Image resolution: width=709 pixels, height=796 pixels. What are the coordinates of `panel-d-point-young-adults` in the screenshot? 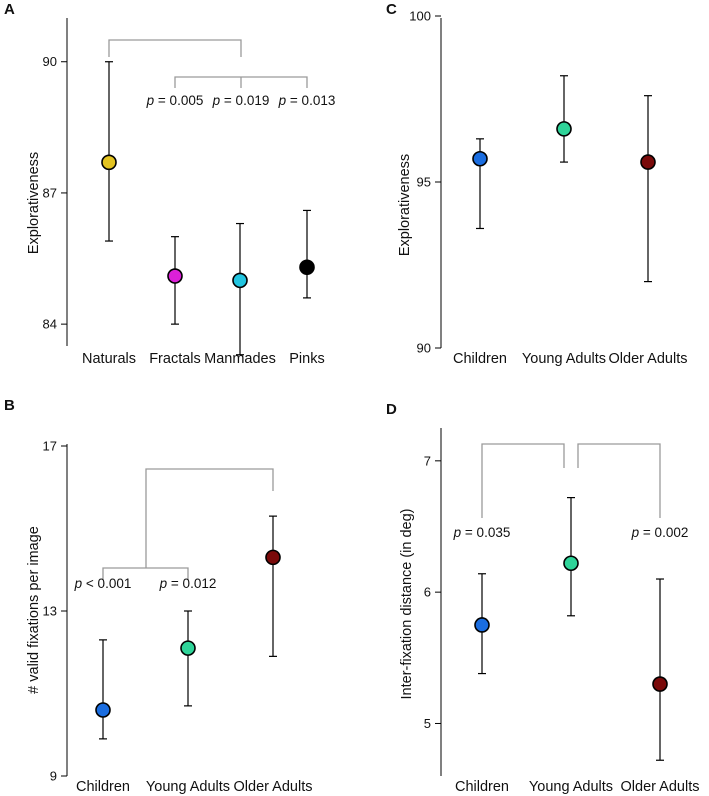 It's located at (571, 563).